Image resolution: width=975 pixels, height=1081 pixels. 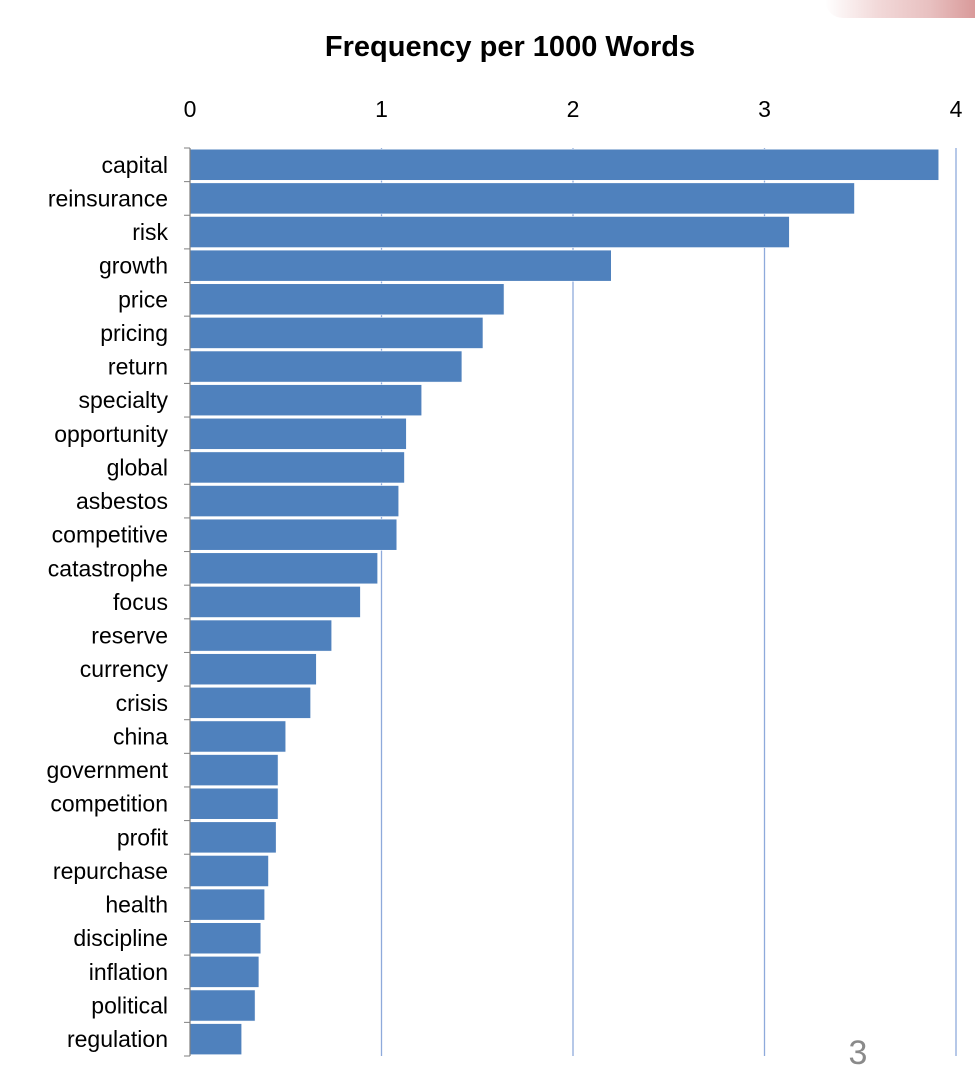 I want to click on category-label: specialty, so click(x=124, y=400).